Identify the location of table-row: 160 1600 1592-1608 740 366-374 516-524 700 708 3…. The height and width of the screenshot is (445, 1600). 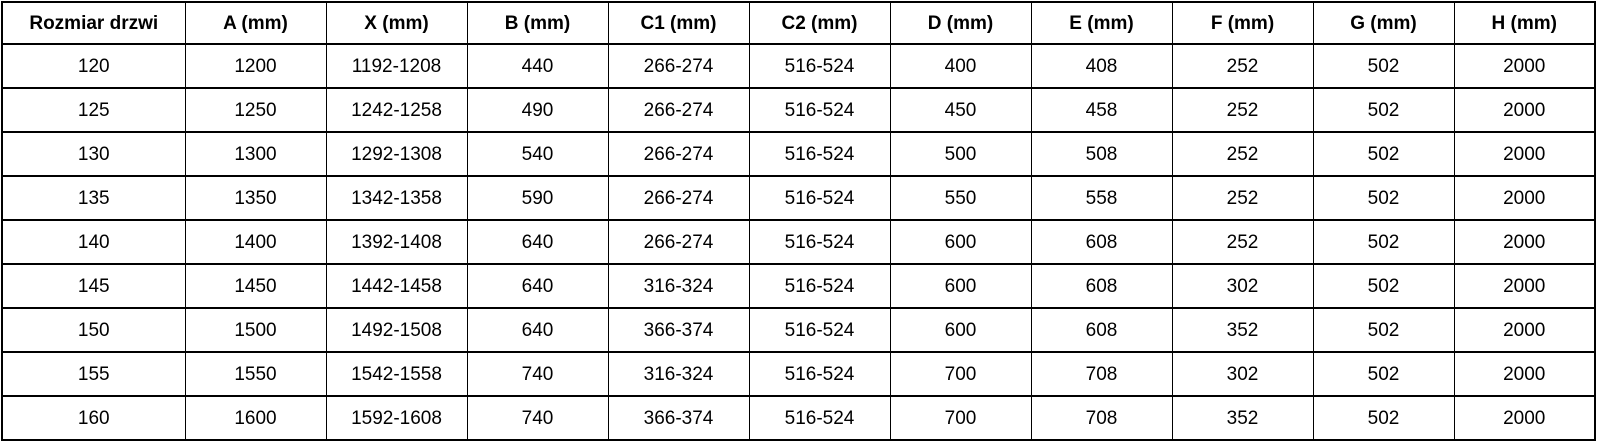
(798, 418).